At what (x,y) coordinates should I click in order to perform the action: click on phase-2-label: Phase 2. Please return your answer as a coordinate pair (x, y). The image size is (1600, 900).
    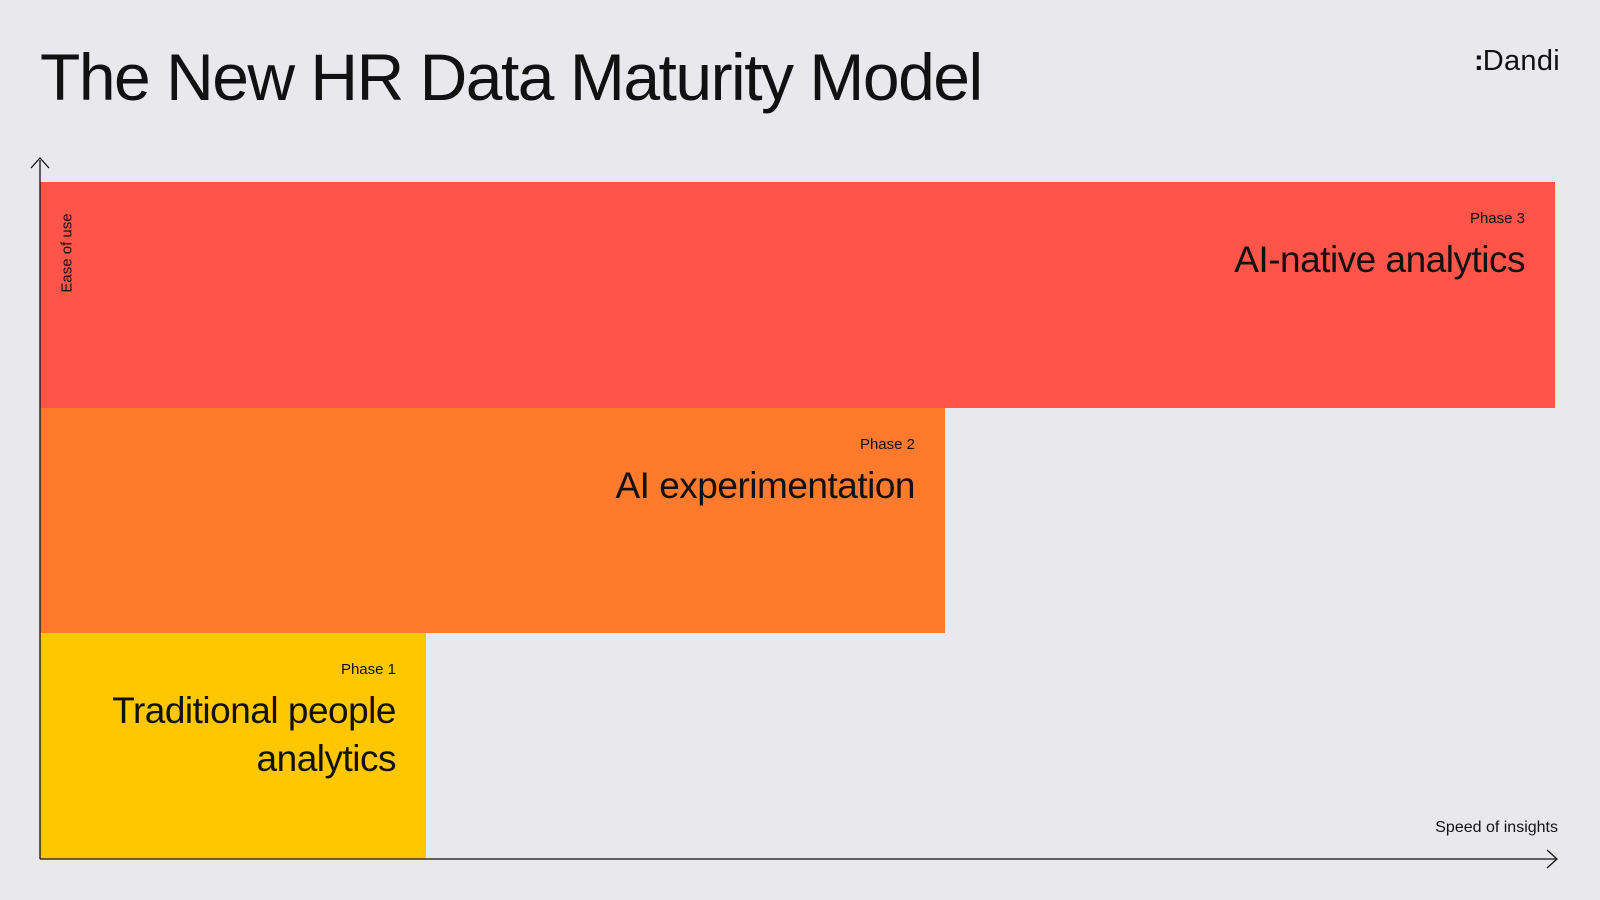
    Looking at the image, I should click on (887, 444).